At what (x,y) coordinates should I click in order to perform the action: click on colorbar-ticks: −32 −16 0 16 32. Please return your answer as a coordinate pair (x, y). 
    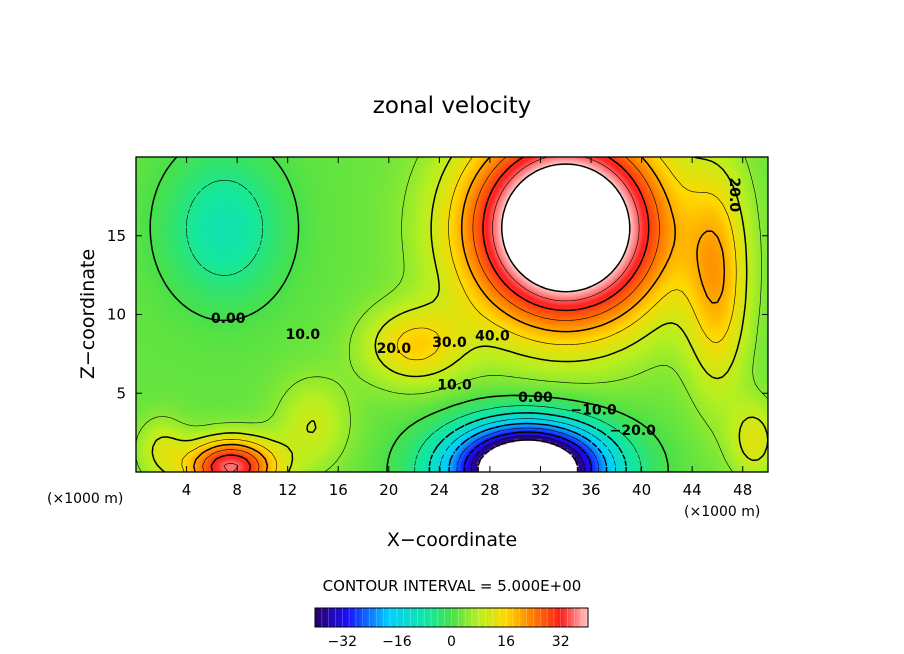
    Looking at the image, I should click on (449, 642).